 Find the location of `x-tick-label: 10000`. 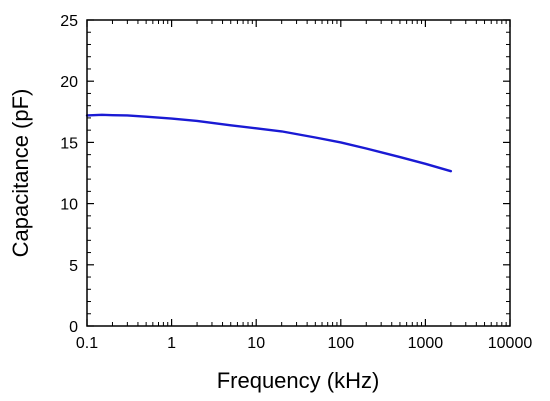

x-tick-label: 10000 is located at coordinates (510, 343).